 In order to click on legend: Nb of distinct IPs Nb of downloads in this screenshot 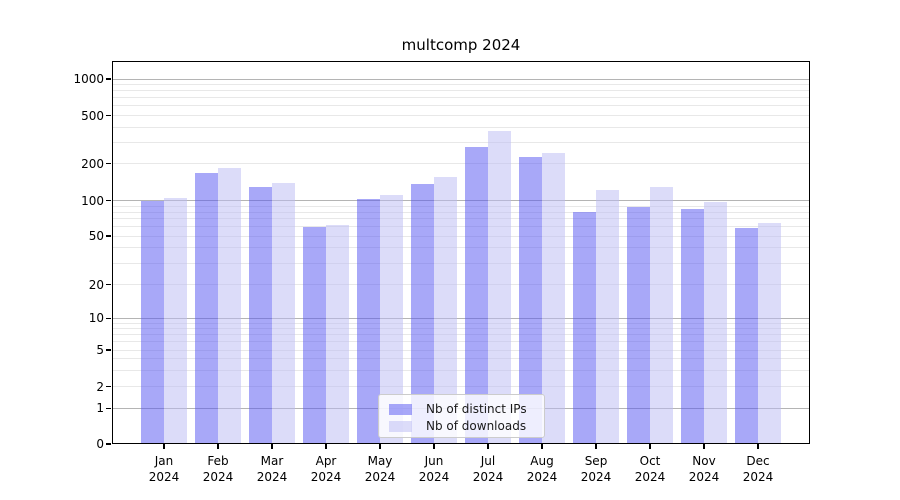, I will do `click(461, 416)`.